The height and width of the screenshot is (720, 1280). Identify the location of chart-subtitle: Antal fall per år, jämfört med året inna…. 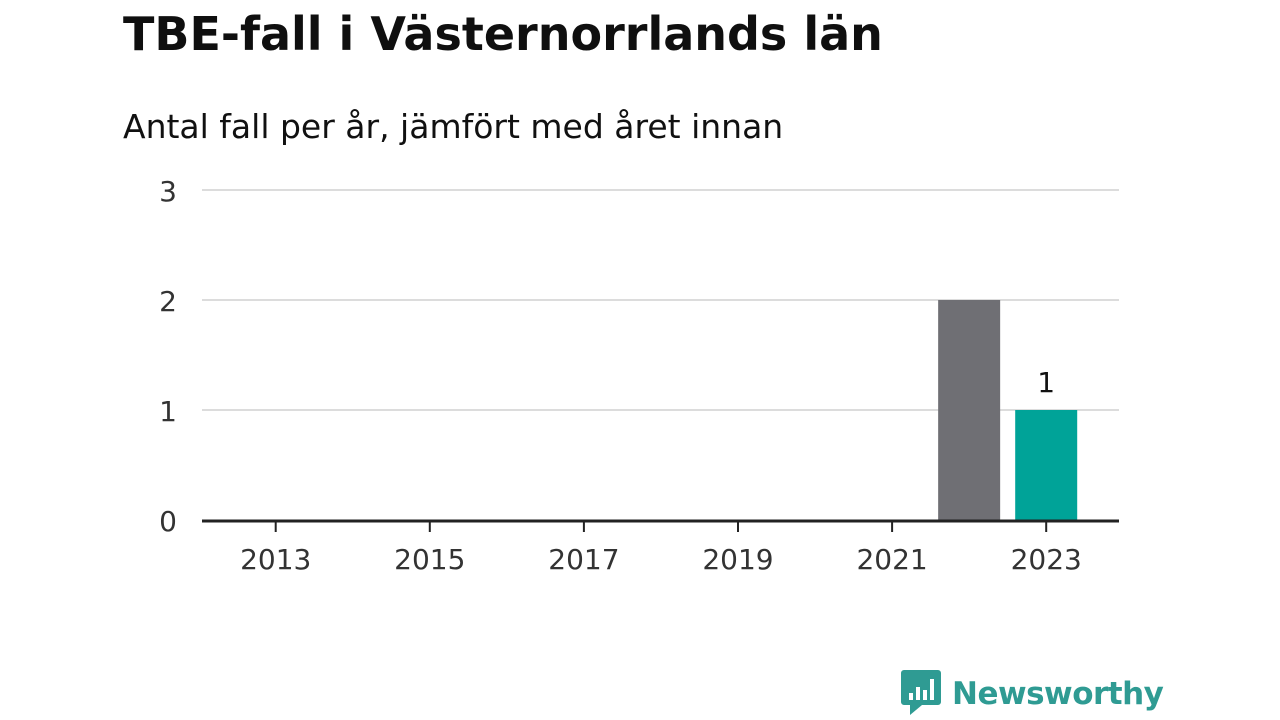
(453, 126).